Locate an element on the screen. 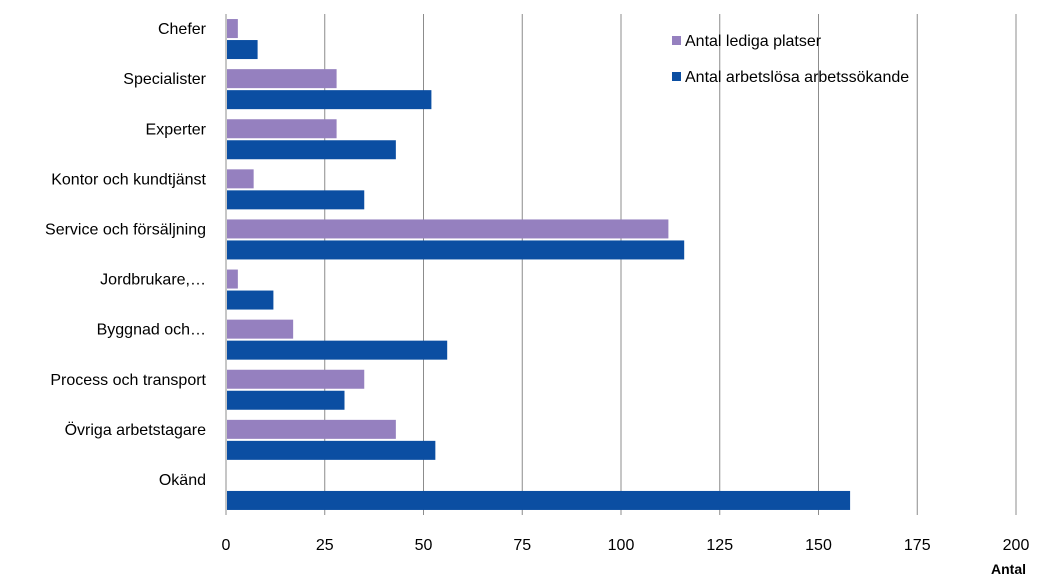 This screenshot has height=578, width=1040. x-tick-label: 100 is located at coordinates (621, 545).